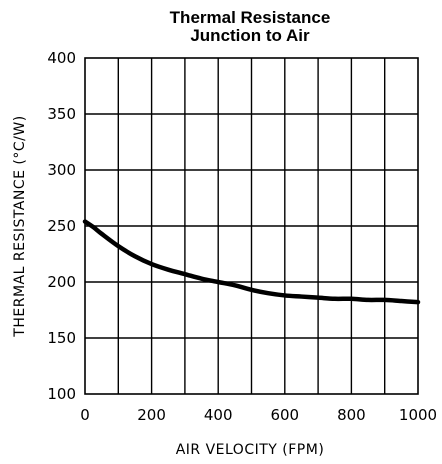  I want to click on x-axis-label: AIR VELOCITY (FPM), so click(250, 450).